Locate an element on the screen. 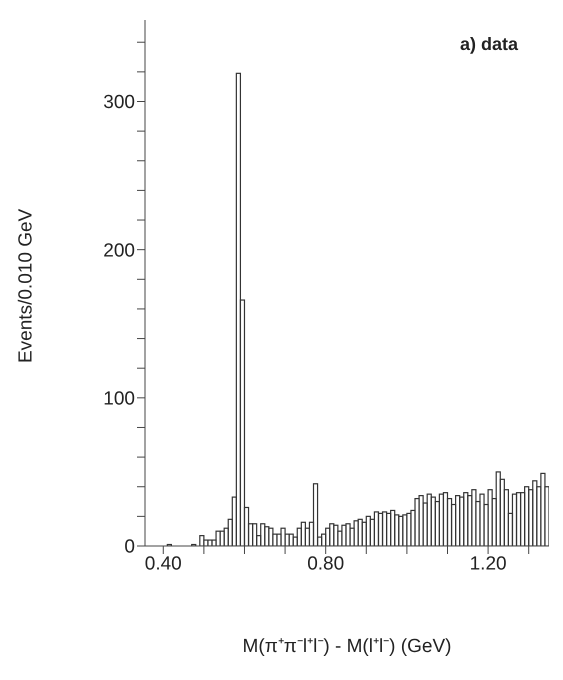  x-tick-label: 0.80 is located at coordinates (325, 563).